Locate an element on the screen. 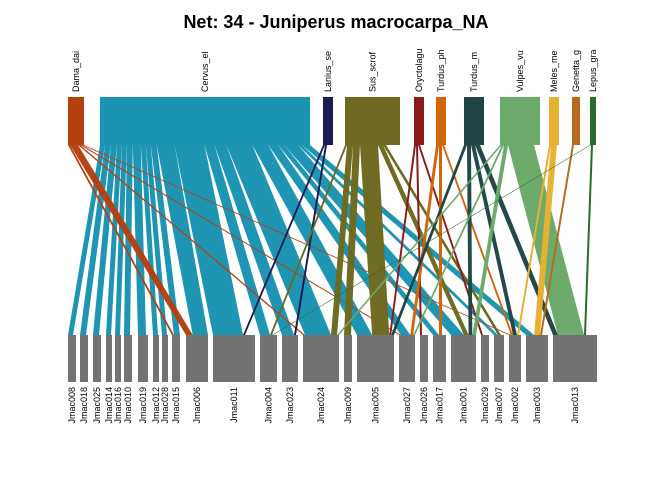 Image resolution: width=672 pixels, height=480 pixels. bottom-node-label-10: Jmac006 is located at coordinates (197, 405).